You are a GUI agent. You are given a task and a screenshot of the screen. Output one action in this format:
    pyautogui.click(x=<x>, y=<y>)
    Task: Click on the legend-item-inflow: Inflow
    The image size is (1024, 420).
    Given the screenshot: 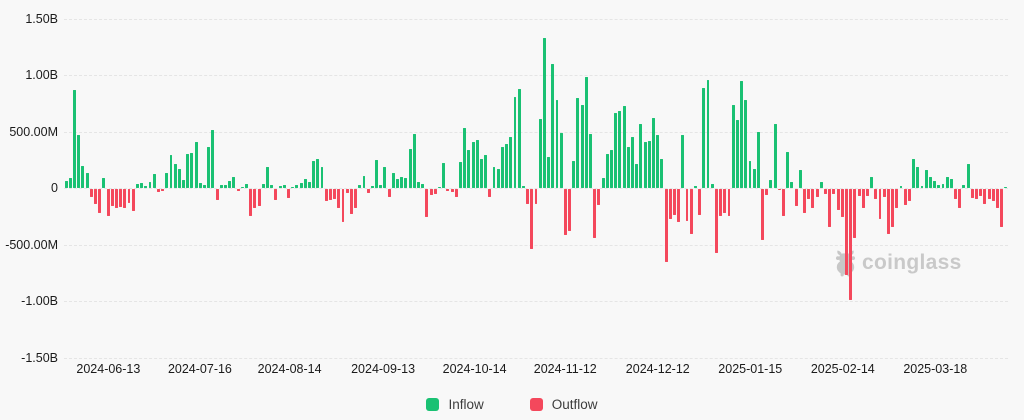 What is the action you would take?
    pyautogui.click(x=455, y=404)
    